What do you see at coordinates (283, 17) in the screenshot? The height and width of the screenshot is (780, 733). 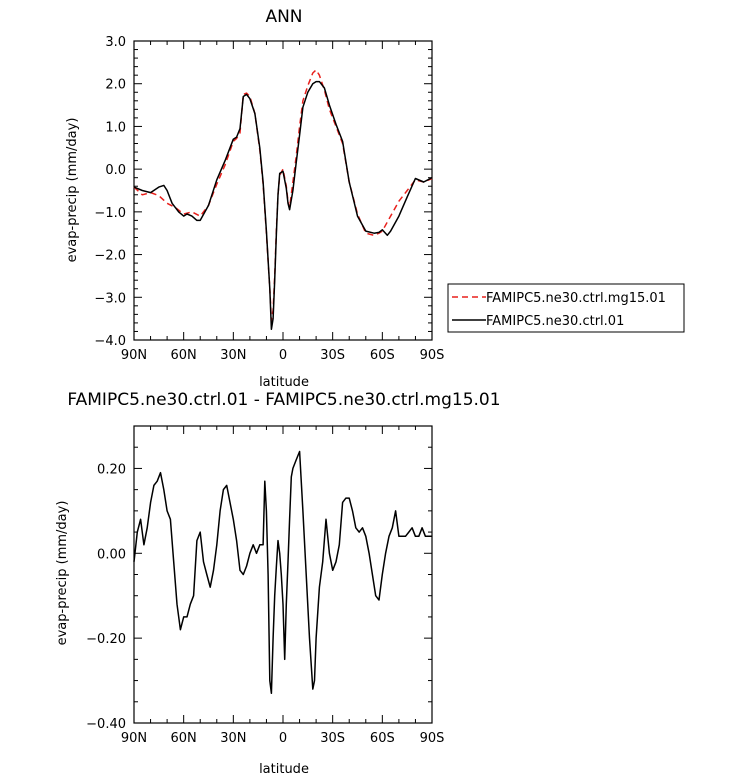 I see `top-chart-title: ANN` at bounding box center [283, 17].